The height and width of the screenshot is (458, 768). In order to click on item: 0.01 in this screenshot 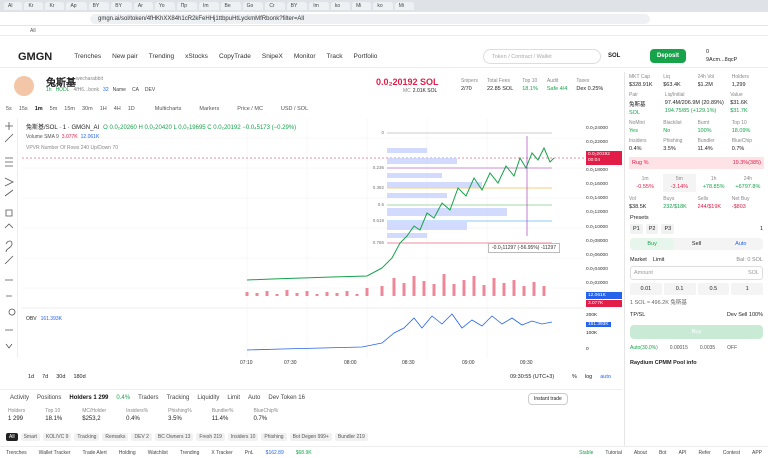, I will do `click(646, 289)`.